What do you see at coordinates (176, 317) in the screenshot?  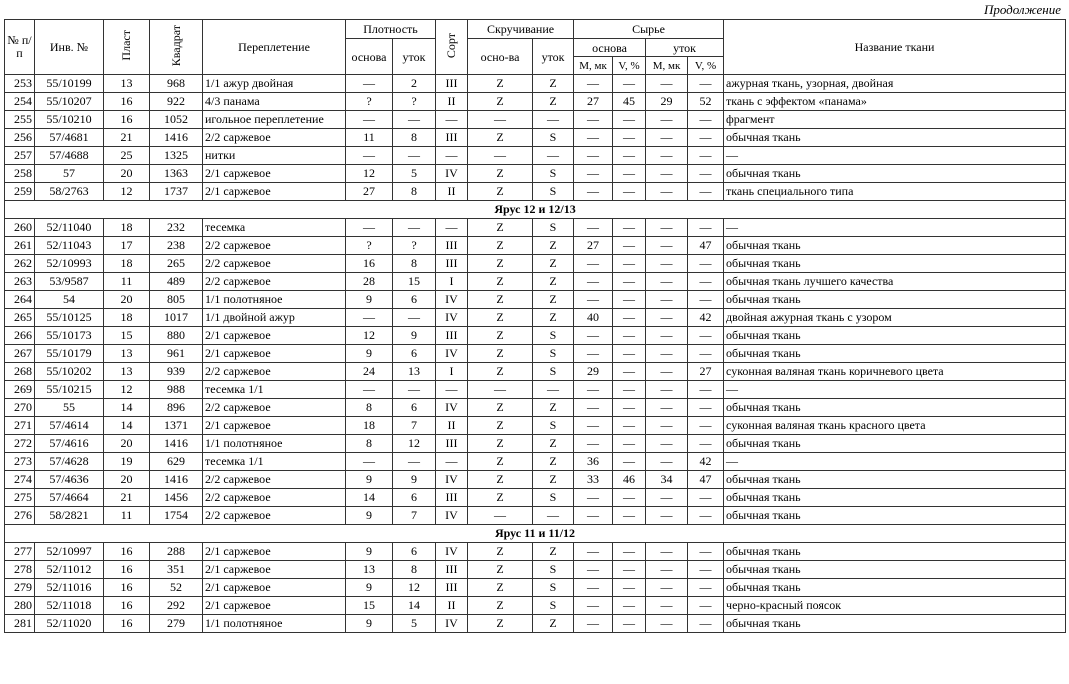 I see `cell-kvadrat: 1017` at bounding box center [176, 317].